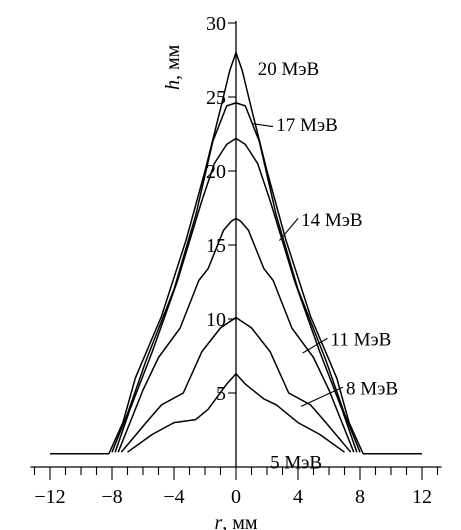 This screenshot has width=461, height=530. Describe the element at coordinates (216, 98) in the screenshot. I see `y-tick-label: 25` at that location.